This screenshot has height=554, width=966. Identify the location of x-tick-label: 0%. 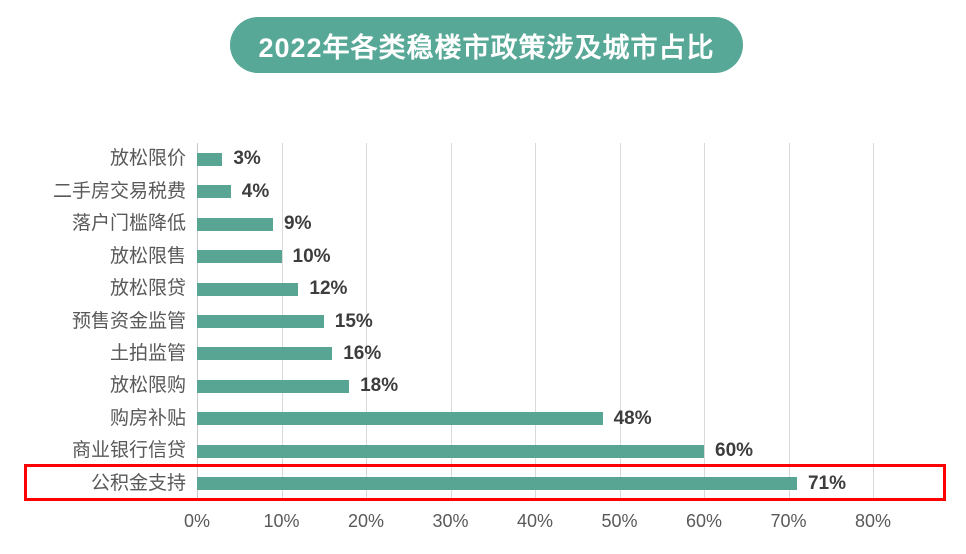
(196, 521).